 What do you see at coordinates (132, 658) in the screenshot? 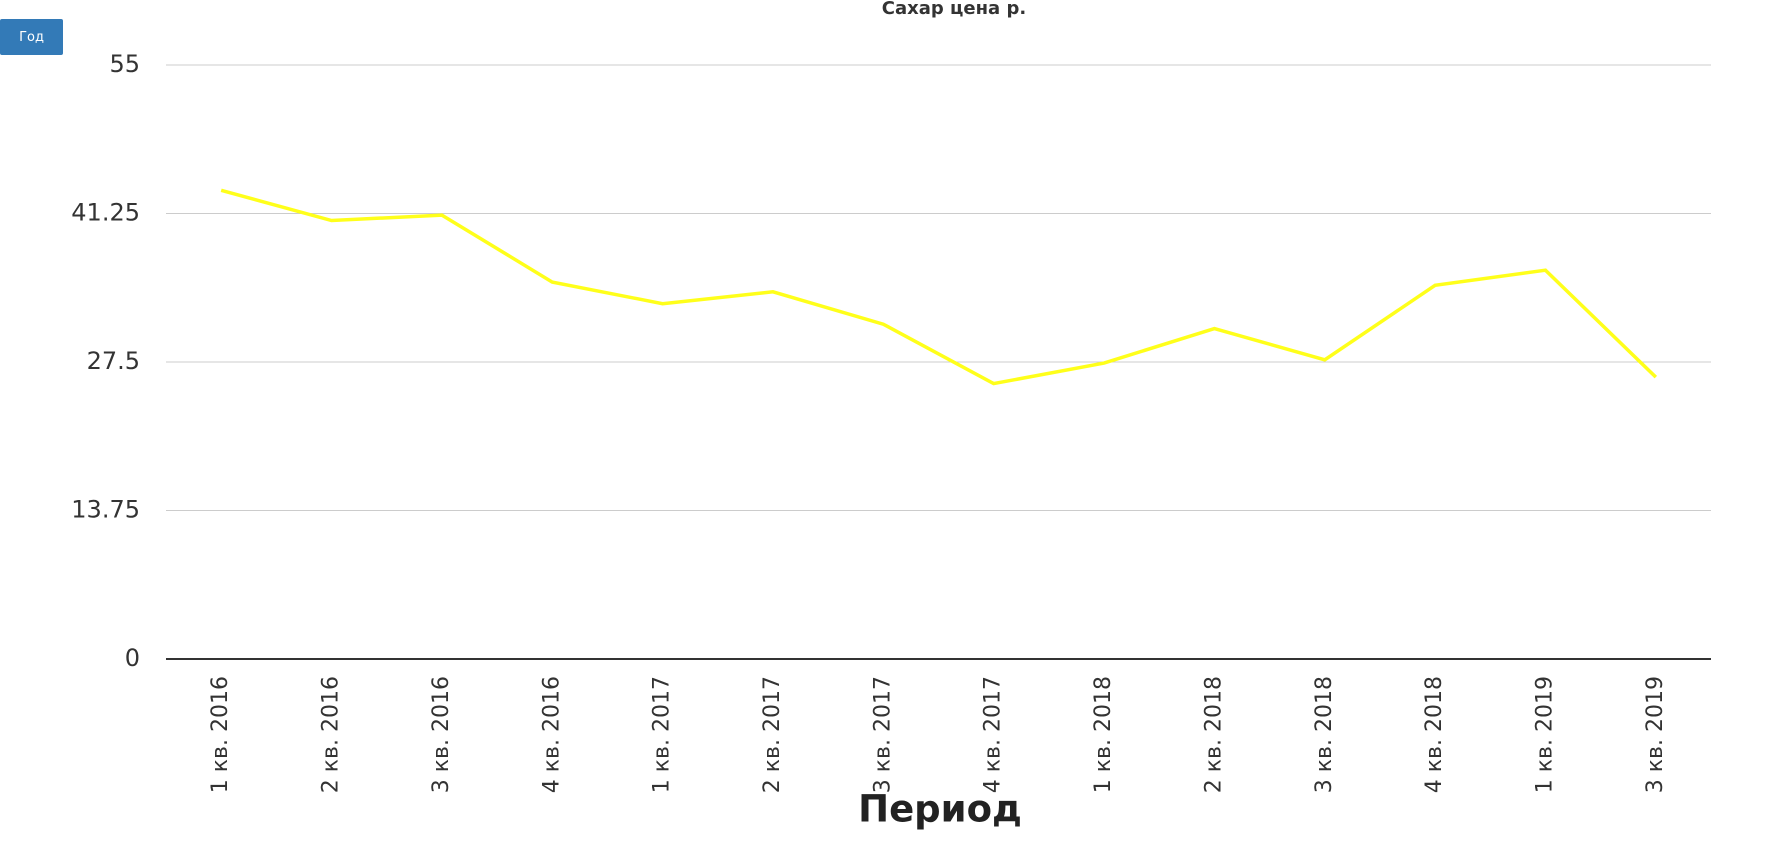
I see `y-tick-label: 0` at bounding box center [132, 658].